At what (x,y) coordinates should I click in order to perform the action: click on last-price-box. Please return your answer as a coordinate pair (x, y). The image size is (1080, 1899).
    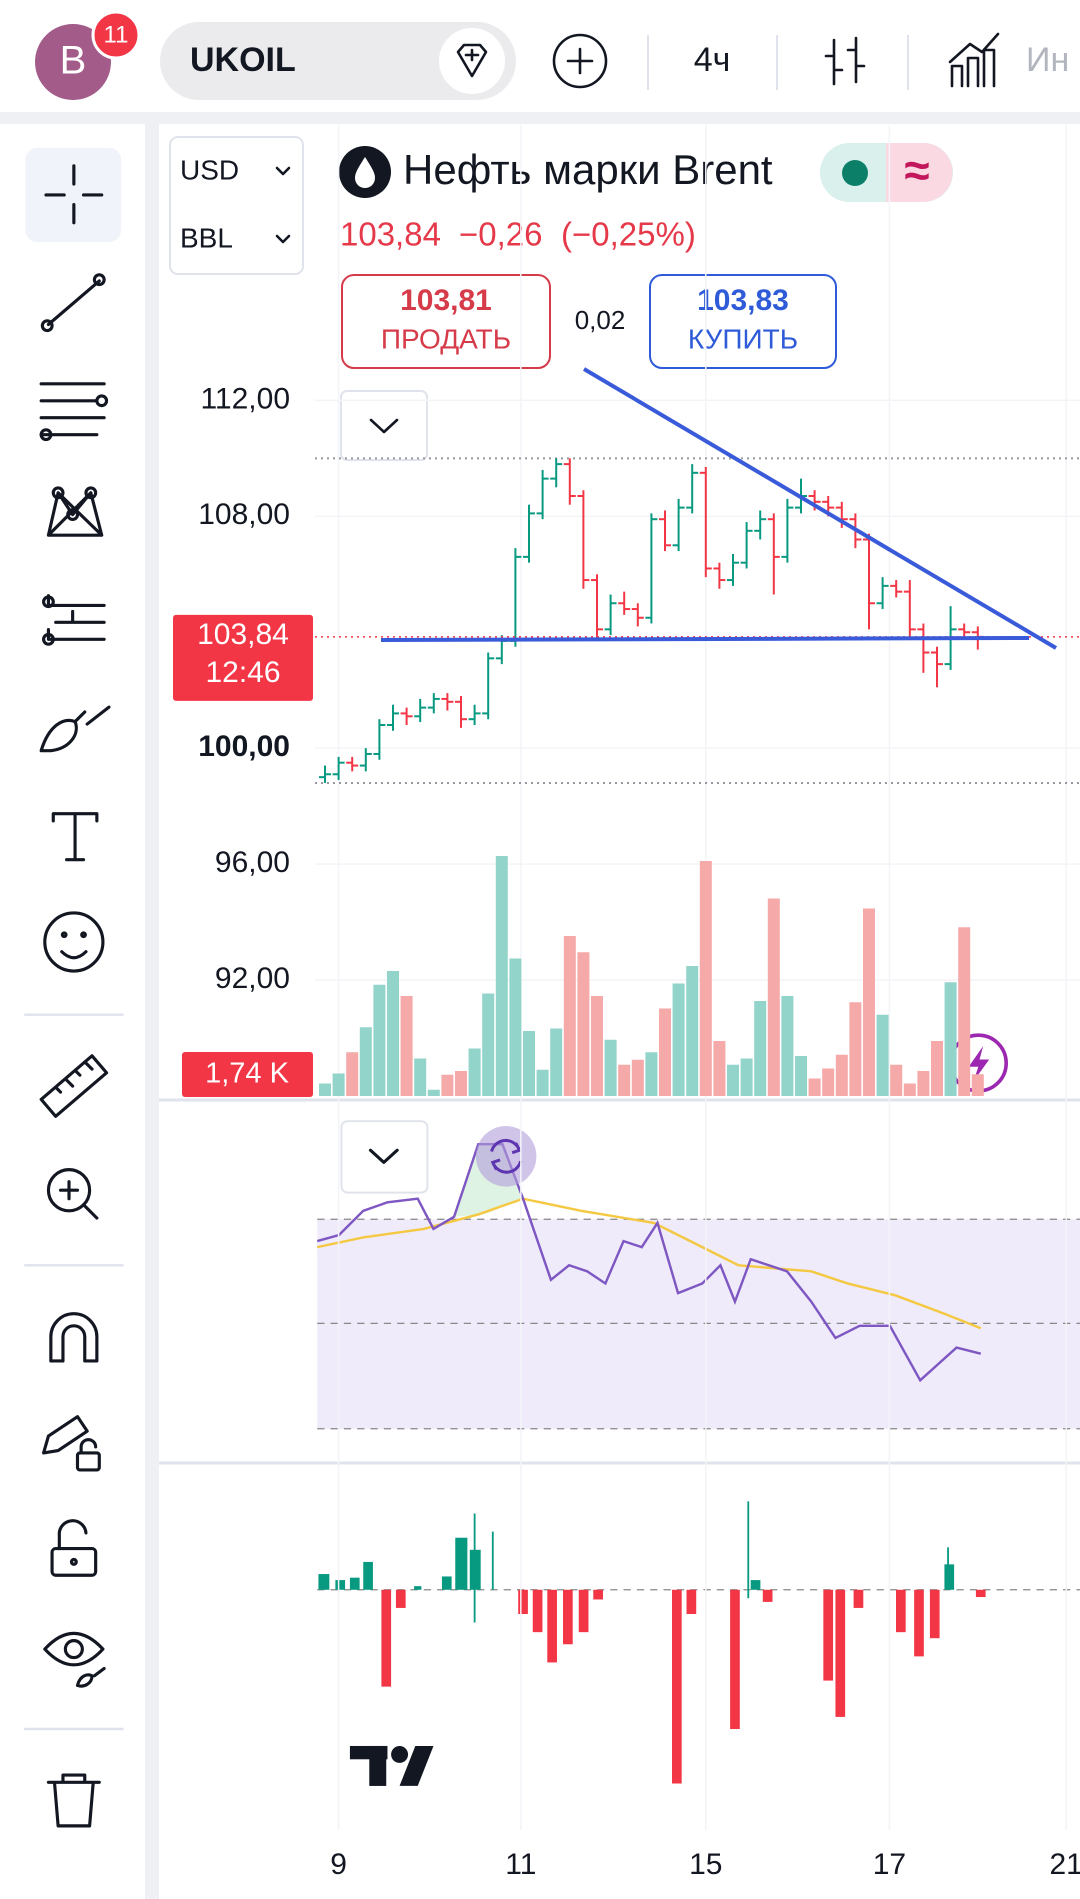
    Looking at the image, I should click on (243, 657).